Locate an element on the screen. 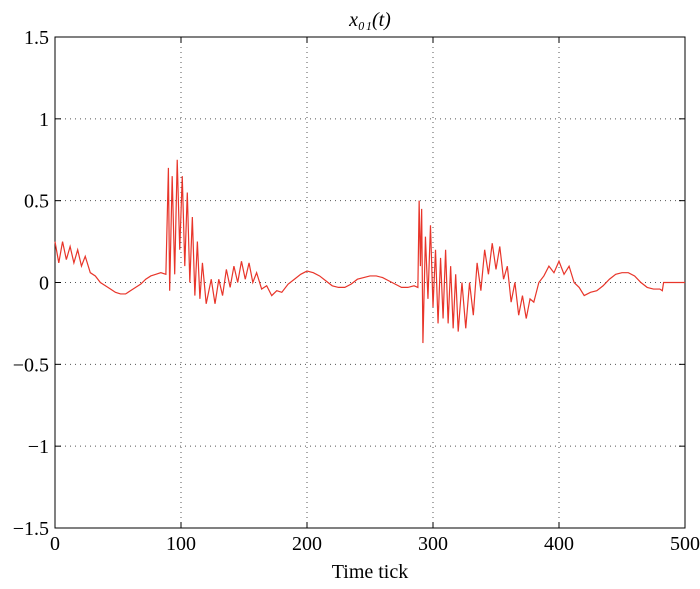 The height and width of the screenshot is (589, 700). x-tick-label: 100 is located at coordinates (181, 544).